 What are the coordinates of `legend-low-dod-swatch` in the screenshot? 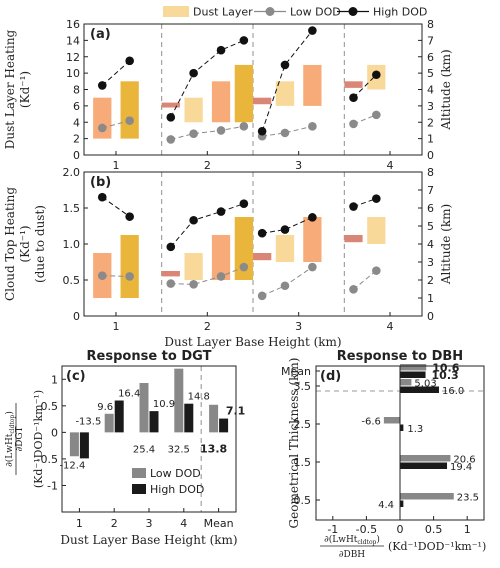 It's located at (139, 473).